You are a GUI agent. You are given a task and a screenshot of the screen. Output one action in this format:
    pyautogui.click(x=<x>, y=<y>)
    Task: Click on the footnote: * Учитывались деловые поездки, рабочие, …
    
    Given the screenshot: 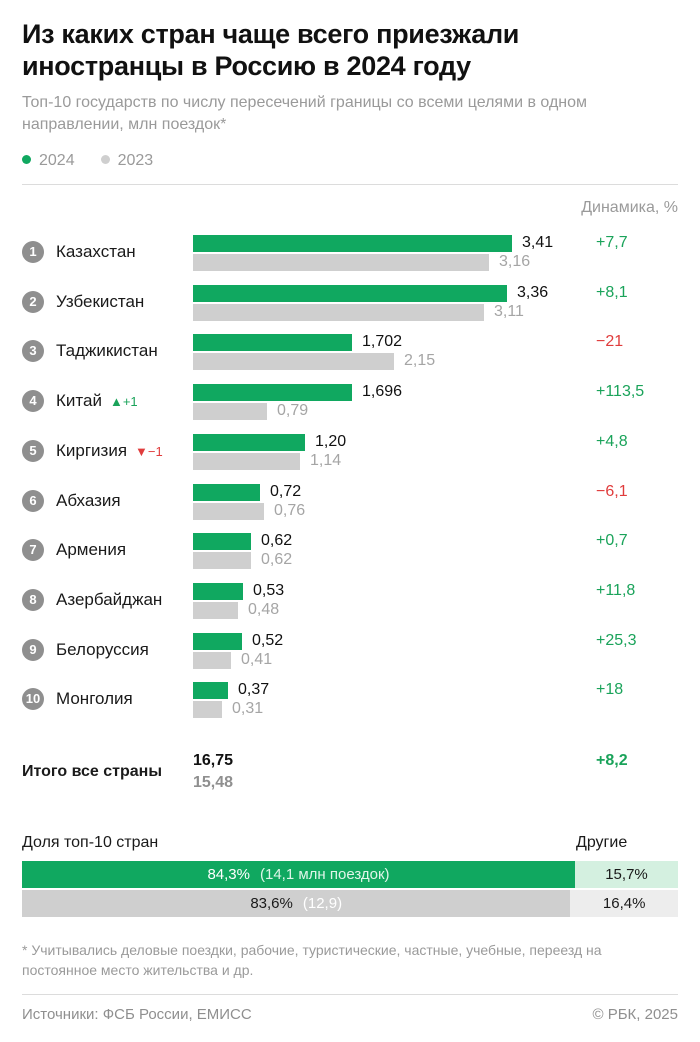 What is the action you would take?
    pyautogui.click(x=312, y=960)
    